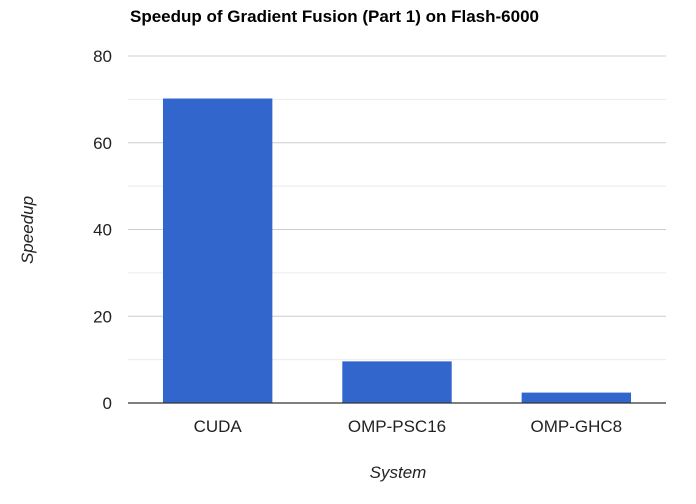 Image resolution: width=696 pixels, height=504 pixels. Describe the element at coordinates (397, 426) in the screenshot. I see `x-tick-label: OMP-PSC16` at that location.